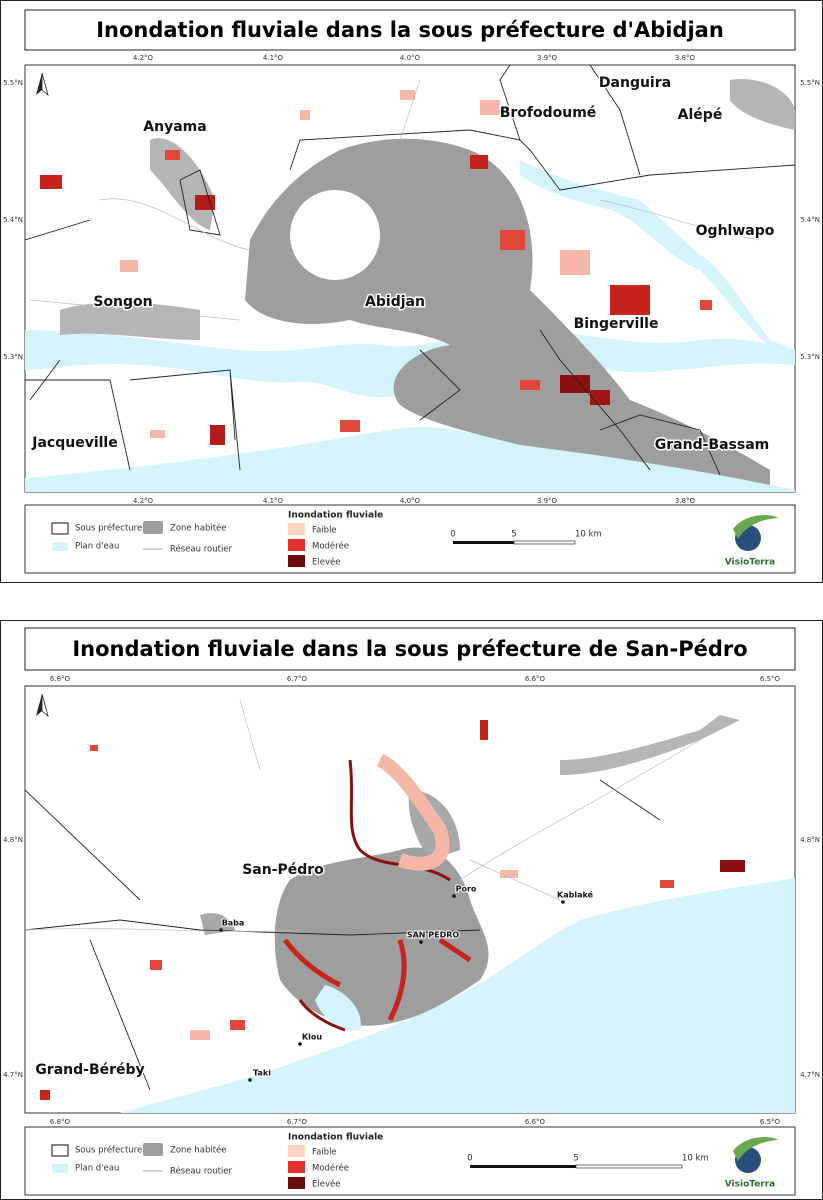 The image size is (823, 1200). What do you see at coordinates (410, 539) in the screenshot?
I see `legend-box` at bounding box center [410, 539].